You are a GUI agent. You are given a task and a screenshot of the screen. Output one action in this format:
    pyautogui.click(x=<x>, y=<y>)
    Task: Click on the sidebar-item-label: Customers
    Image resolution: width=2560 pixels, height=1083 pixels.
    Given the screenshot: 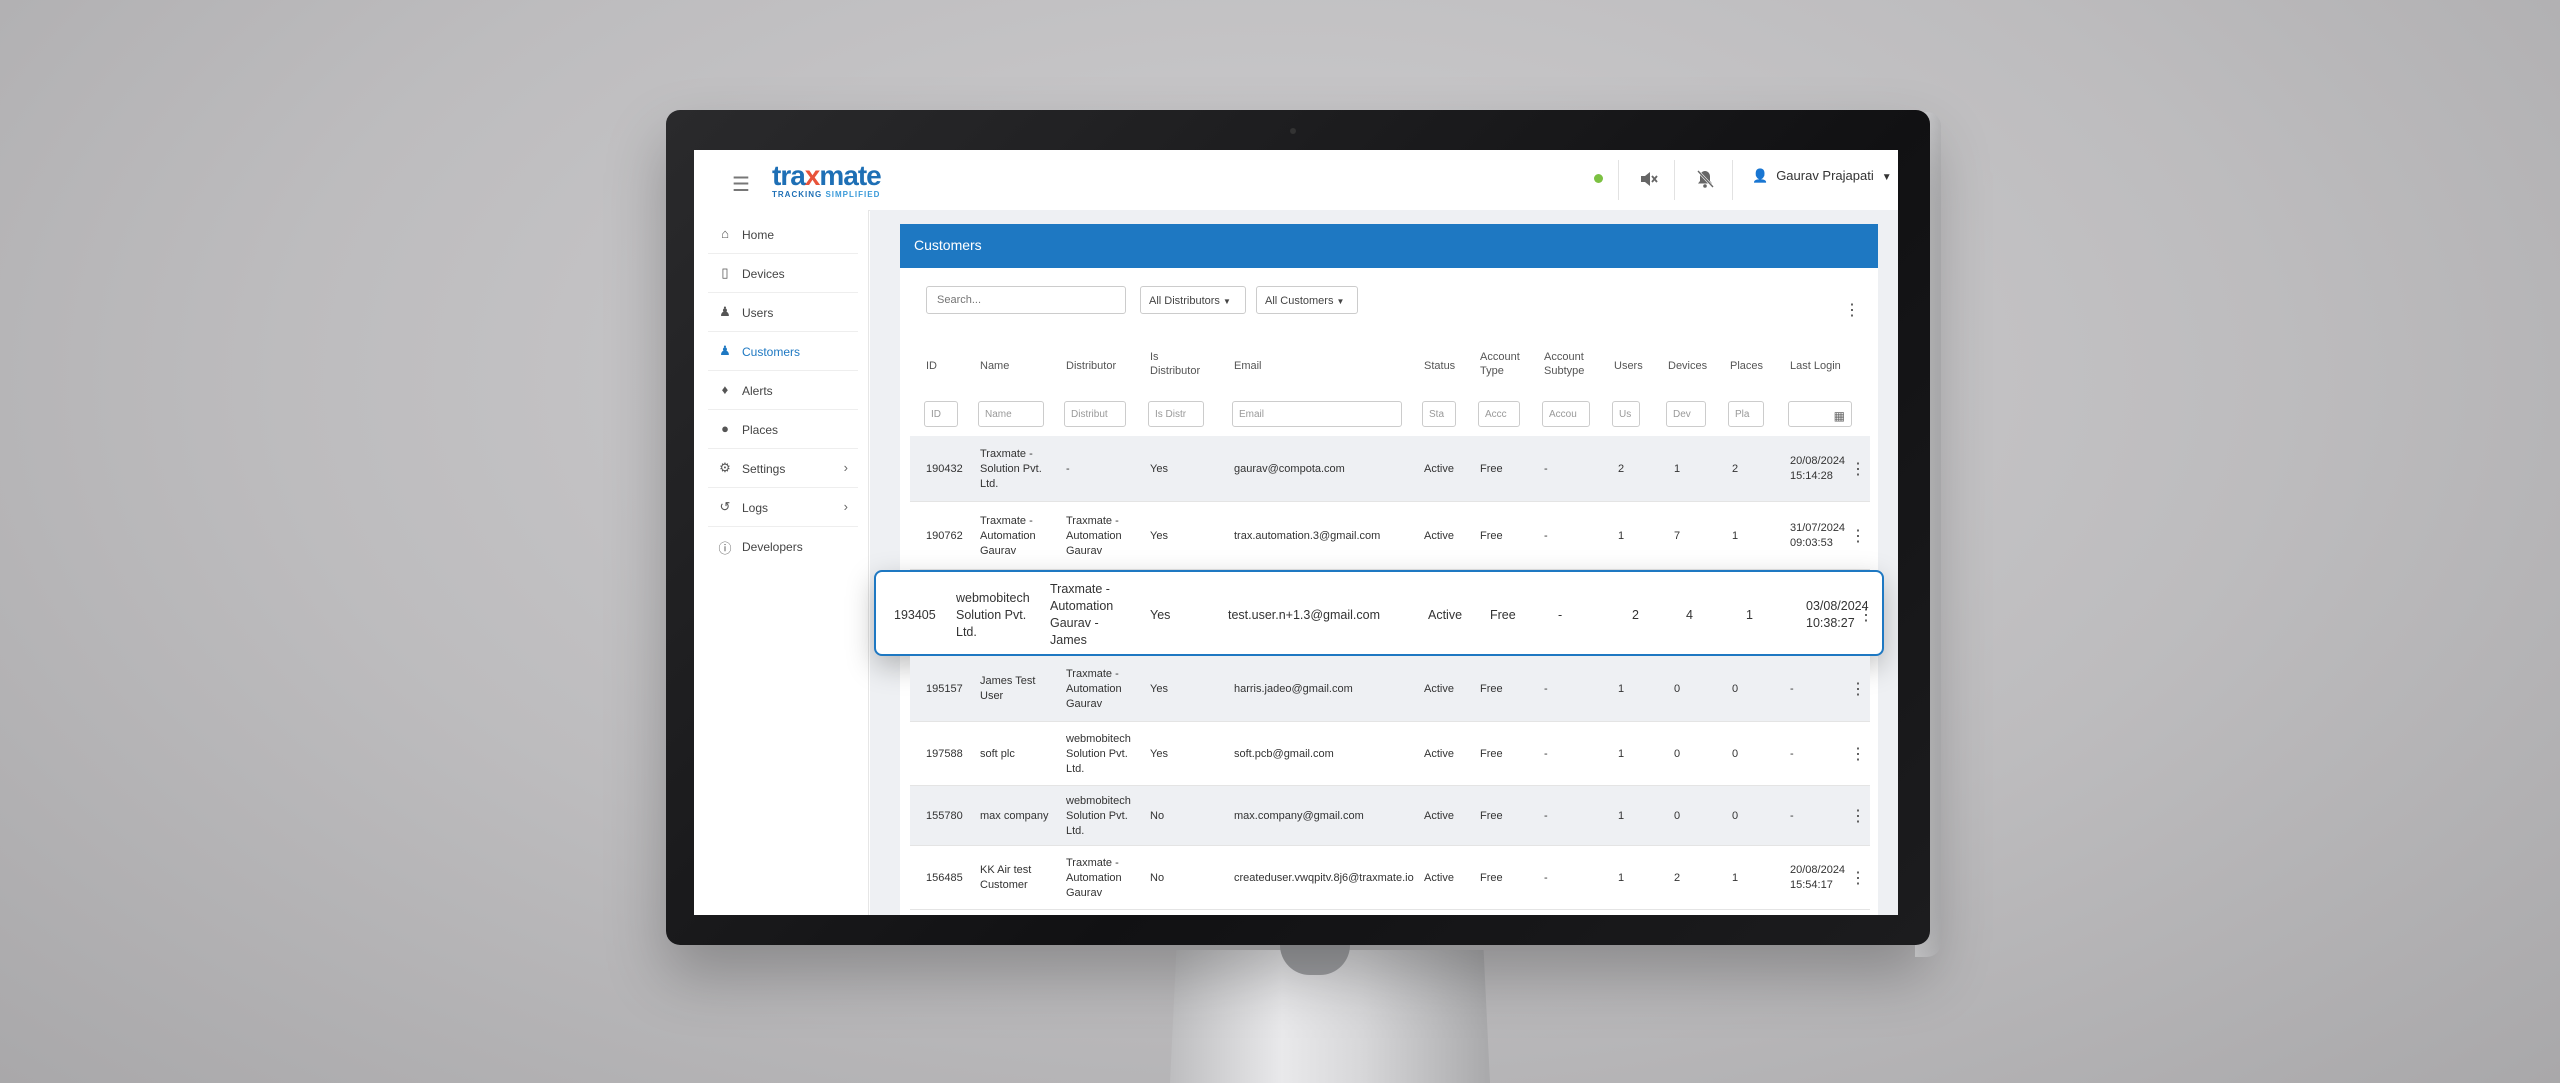 What is the action you would take?
    pyautogui.click(x=771, y=352)
    